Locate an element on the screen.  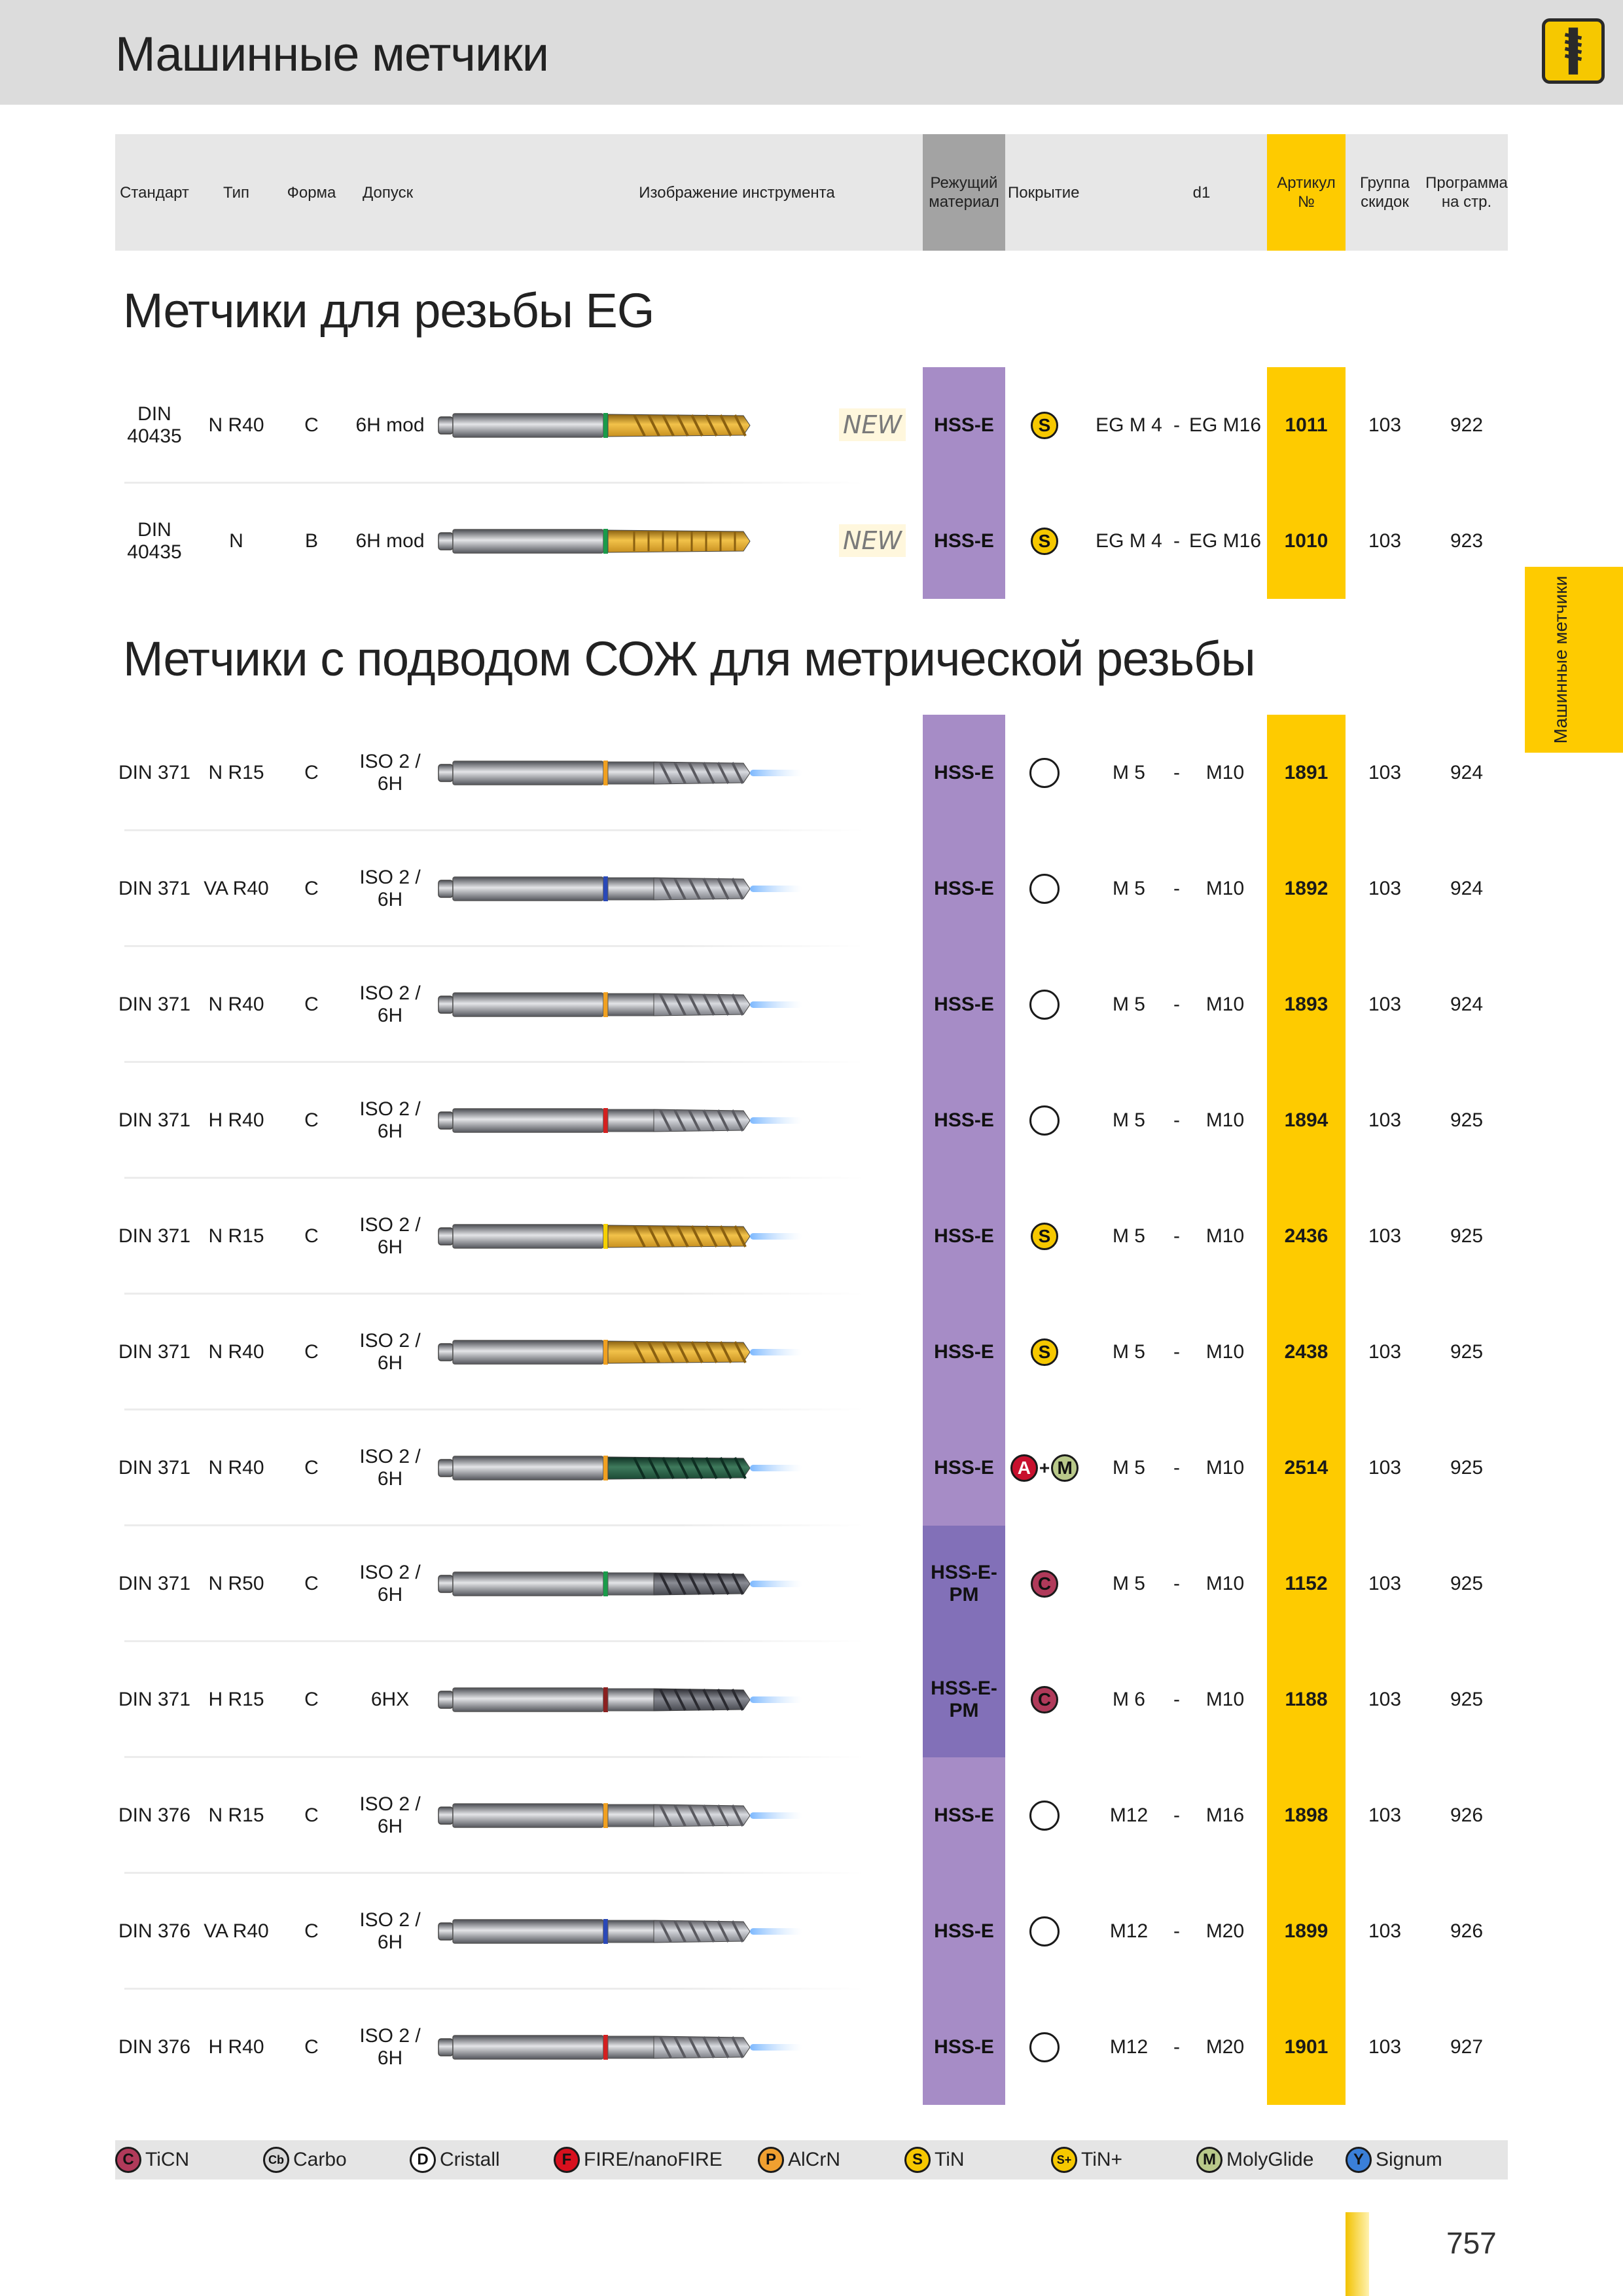
program-page-cell: 925 is located at coordinates (1467, 1236).